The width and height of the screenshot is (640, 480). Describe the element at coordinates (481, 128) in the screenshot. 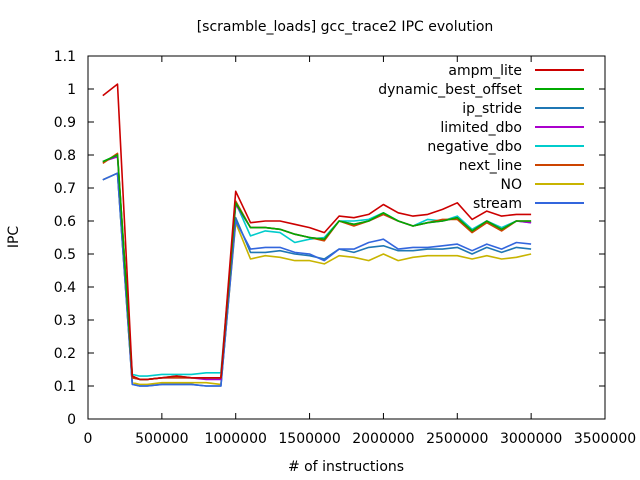

I see `legend-label-limited-dbo: limited_dbo` at that location.